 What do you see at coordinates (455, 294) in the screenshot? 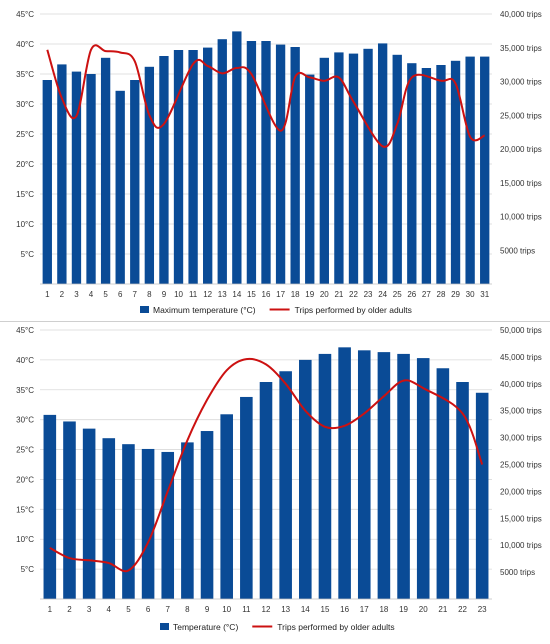
I see `top-x-tick-label: 29` at bounding box center [455, 294].